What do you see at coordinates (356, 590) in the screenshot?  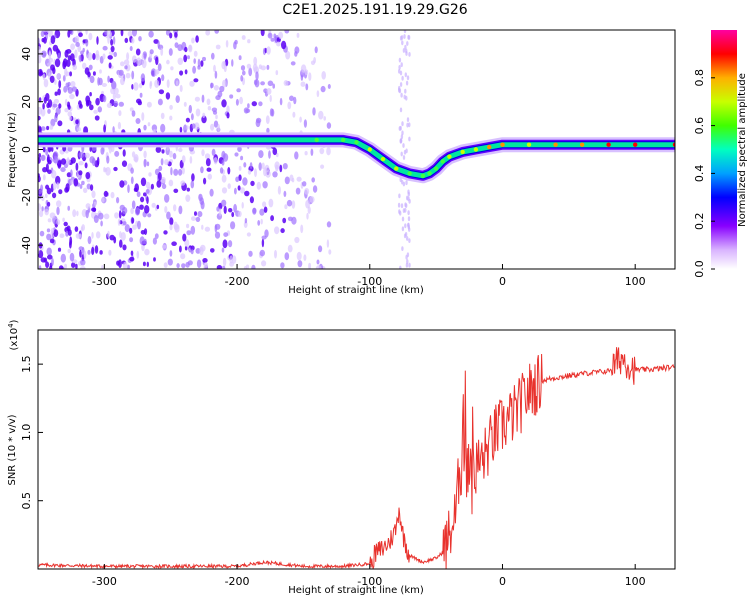 I see `snr-x-axis-label: Height of straight line (km)` at bounding box center [356, 590].